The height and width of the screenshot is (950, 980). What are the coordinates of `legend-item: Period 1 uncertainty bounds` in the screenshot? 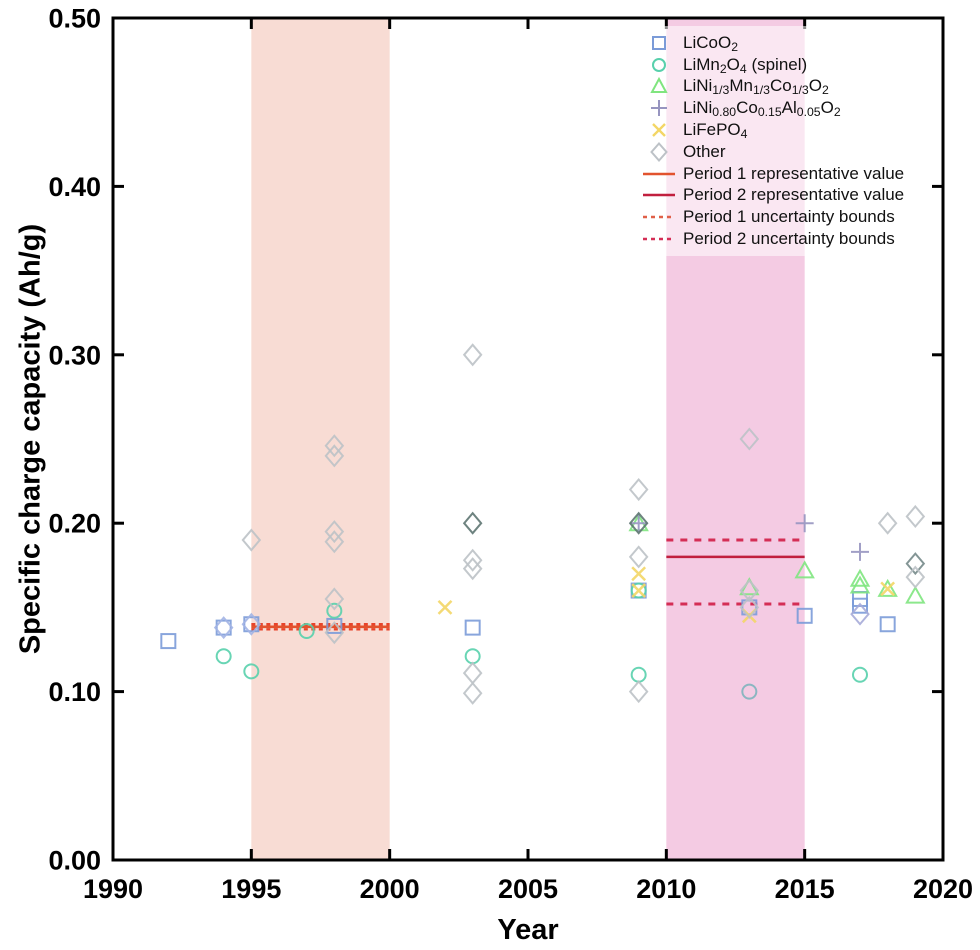 It's located at (772, 217).